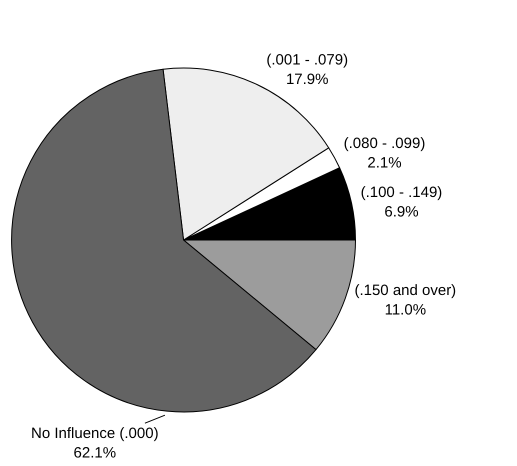 The width and height of the screenshot is (517, 466). Describe the element at coordinates (95, 433) in the screenshot. I see `slice-label: No Influence (.000)` at that location.